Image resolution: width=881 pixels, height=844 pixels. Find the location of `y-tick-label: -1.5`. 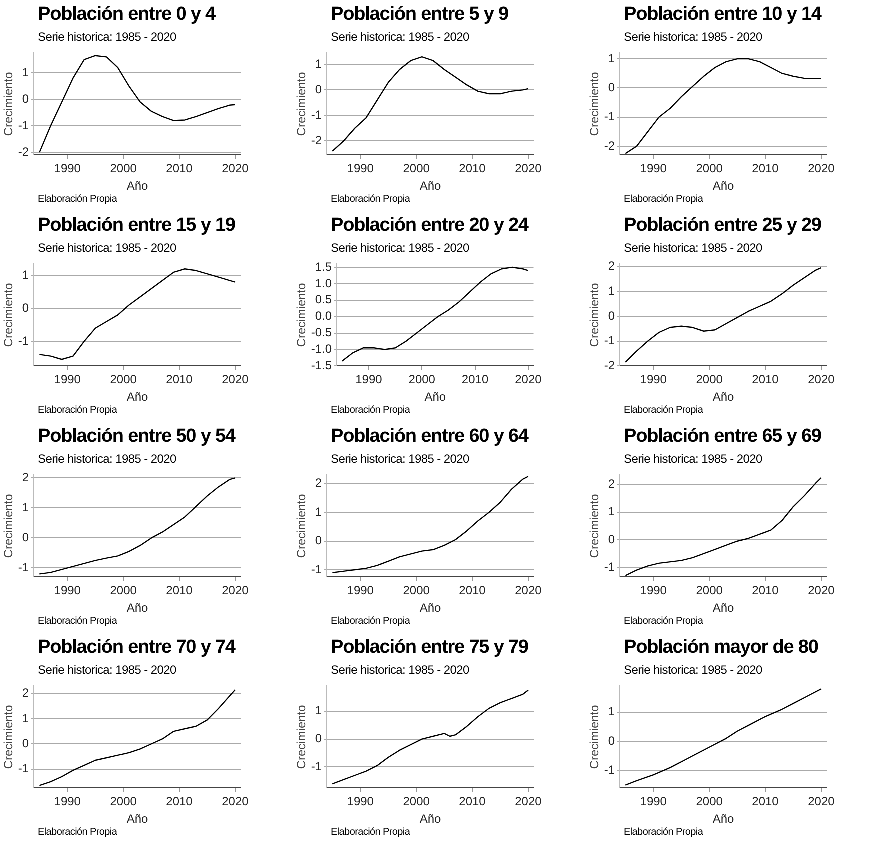

y-tick-label: -1.5 is located at coordinates (321, 365).